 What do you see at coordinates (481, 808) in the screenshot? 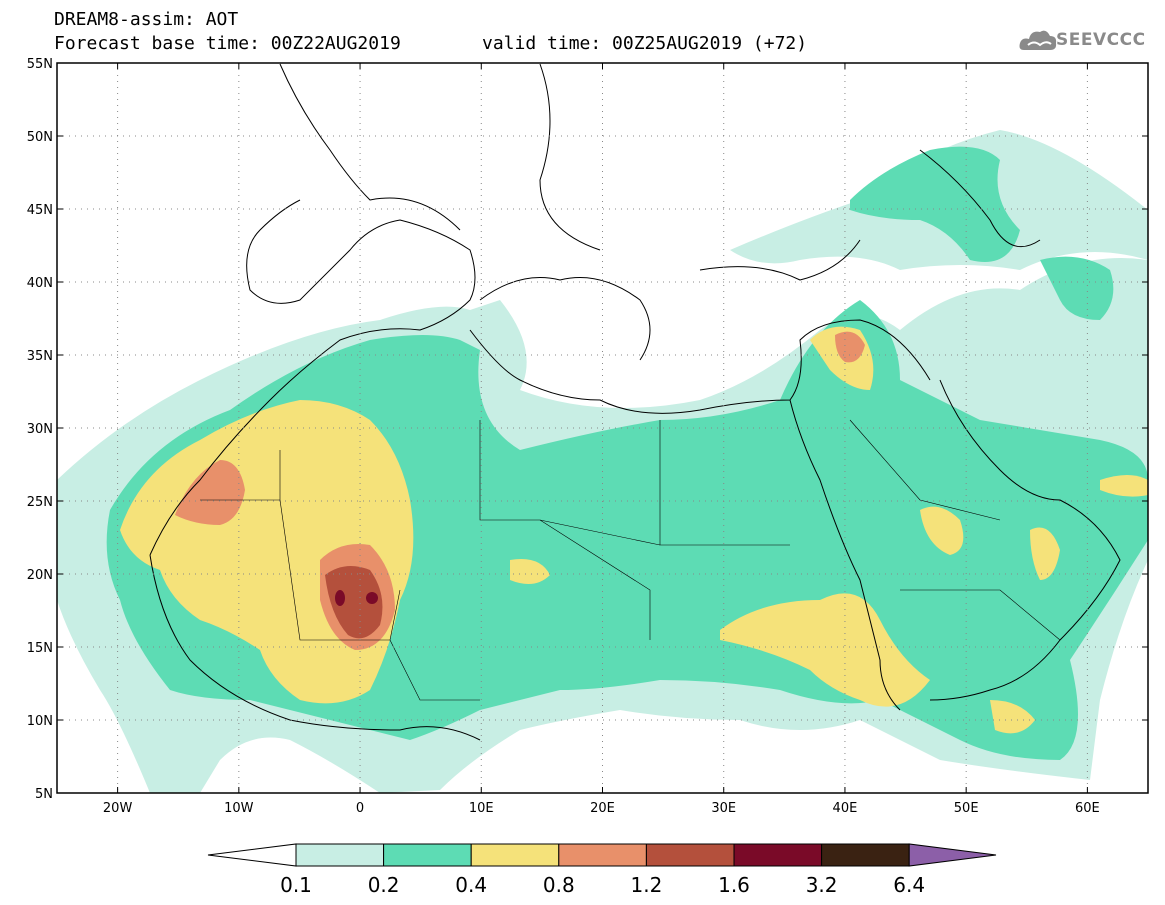
I see `lon-label: 10E` at bounding box center [481, 808].